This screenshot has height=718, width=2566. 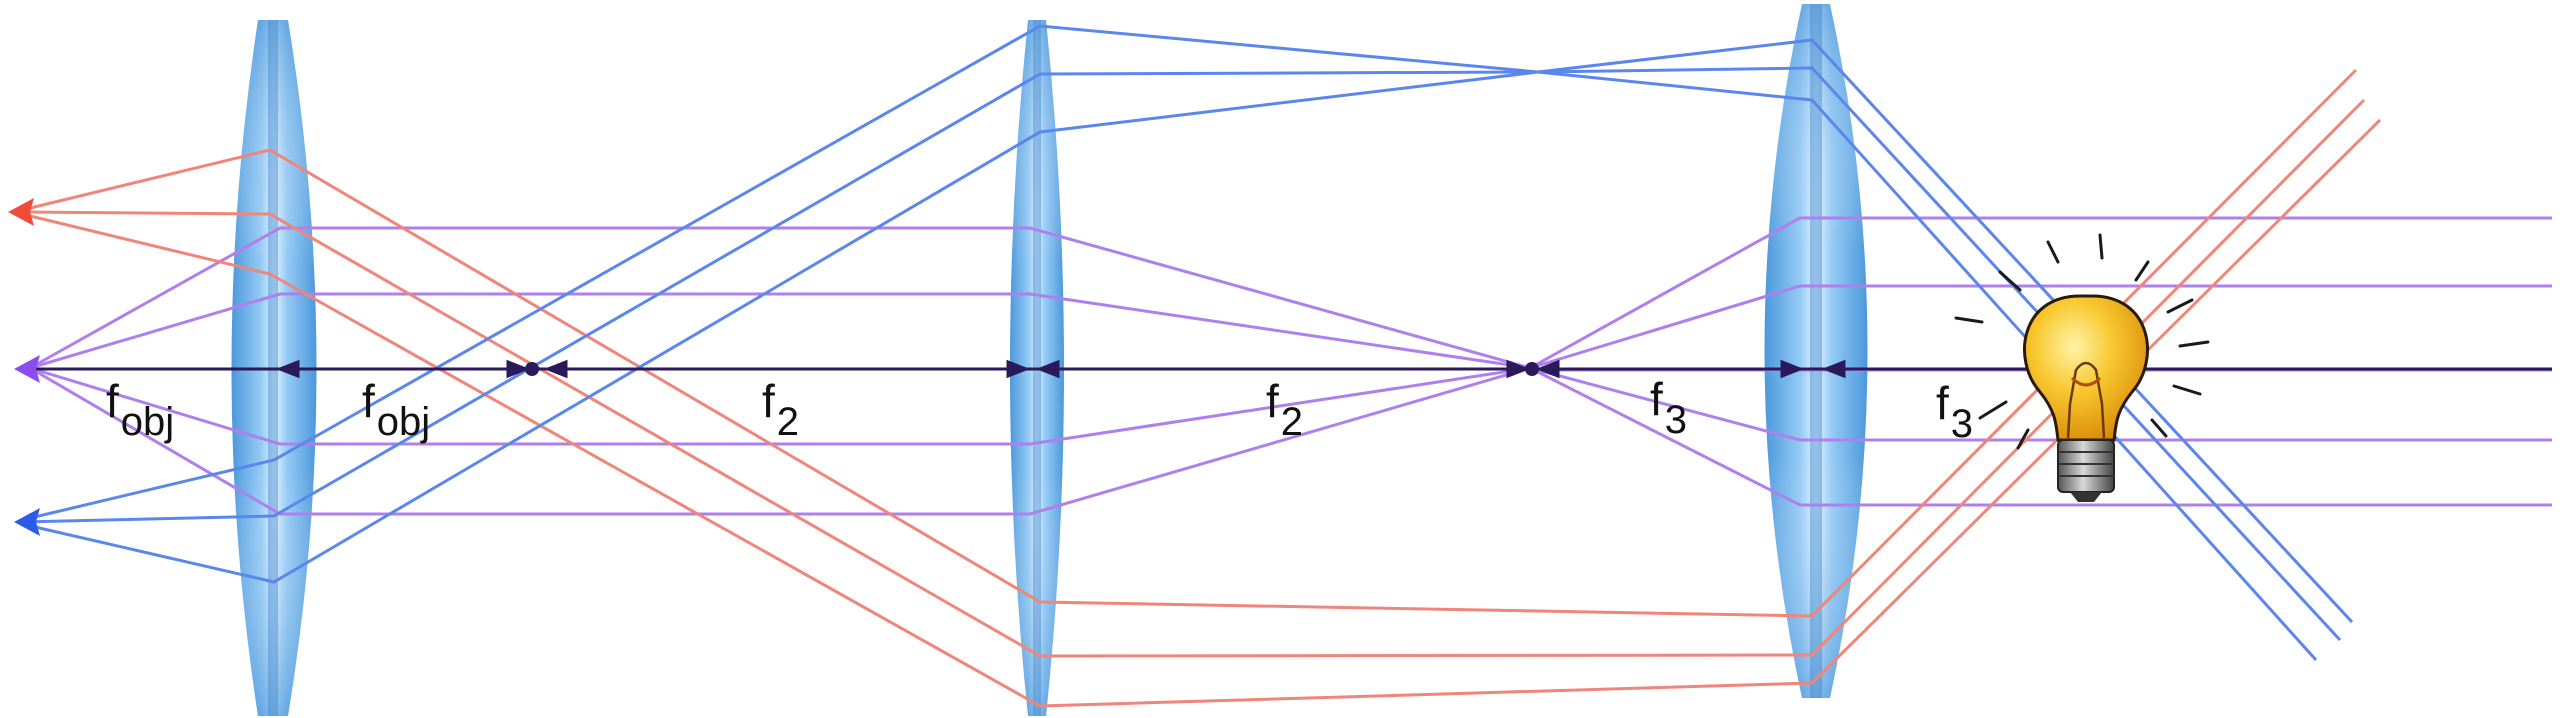 What do you see at coordinates (396, 409) in the screenshot?
I see `label-fobj-right: fobj` at bounding box center [396, 409].